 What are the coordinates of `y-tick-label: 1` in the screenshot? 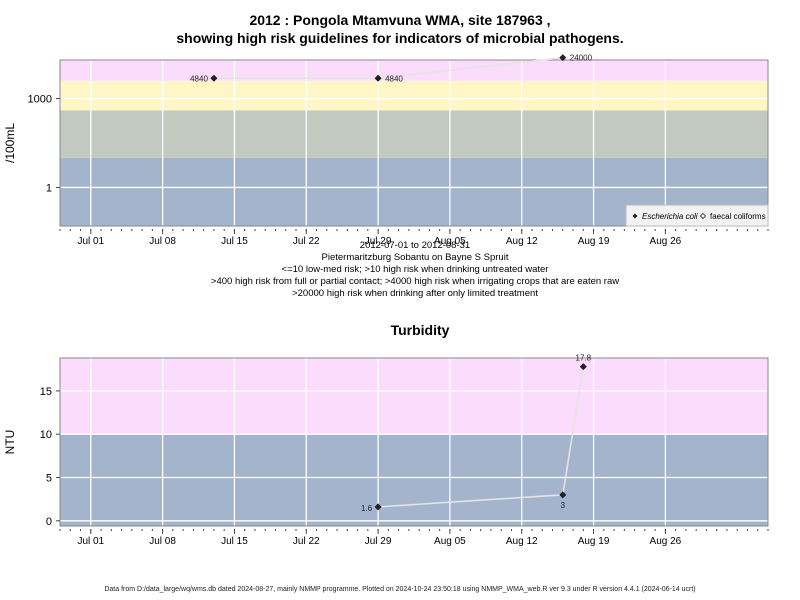 It's located at (49, 188).